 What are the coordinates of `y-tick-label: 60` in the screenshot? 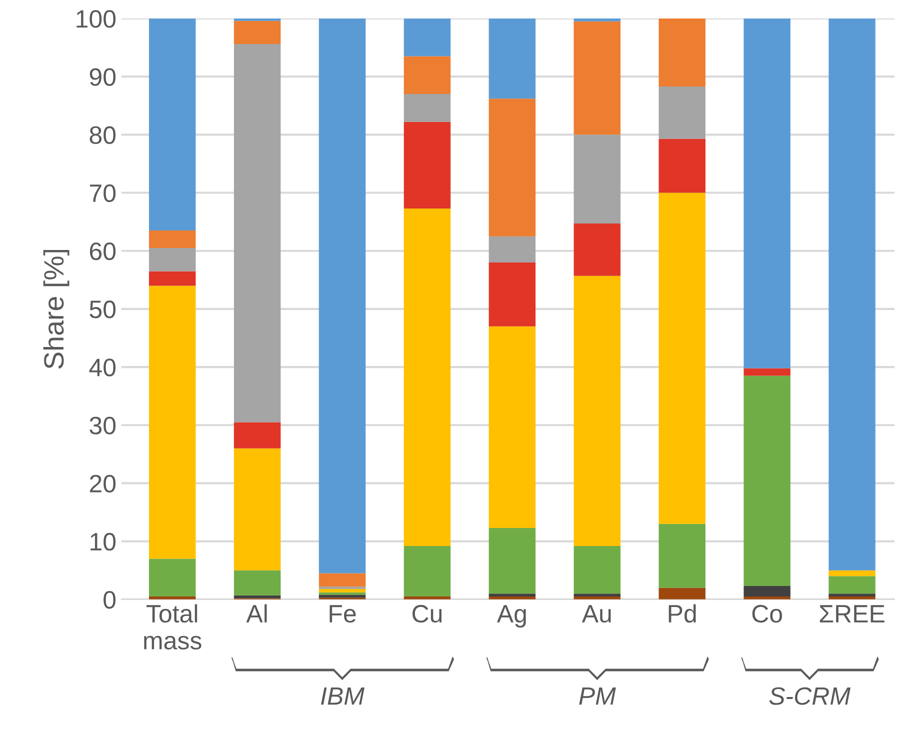 It's located at (103, 251).